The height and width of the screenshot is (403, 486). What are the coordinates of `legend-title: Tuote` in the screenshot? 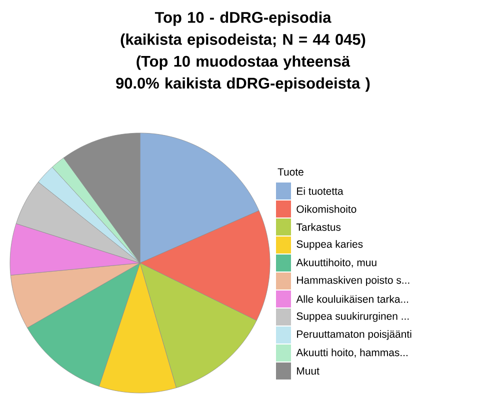 It's located at (291, 172).